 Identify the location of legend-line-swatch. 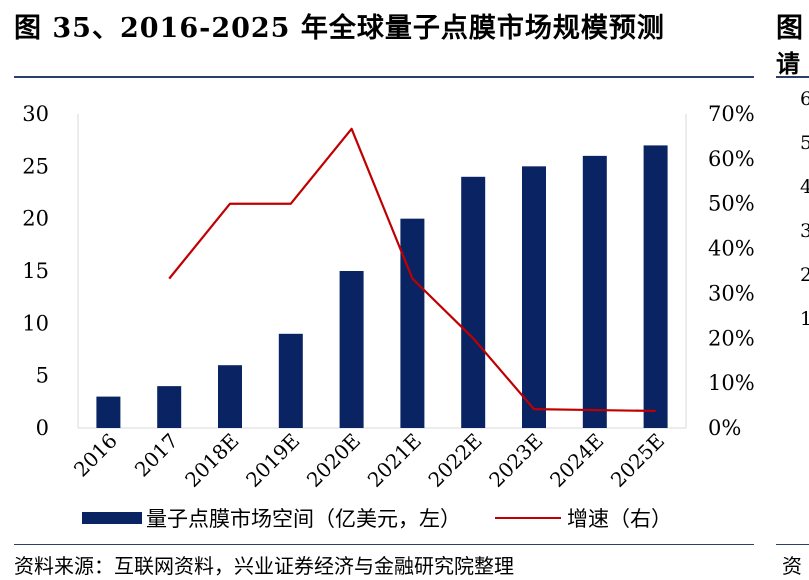
(528, 518).